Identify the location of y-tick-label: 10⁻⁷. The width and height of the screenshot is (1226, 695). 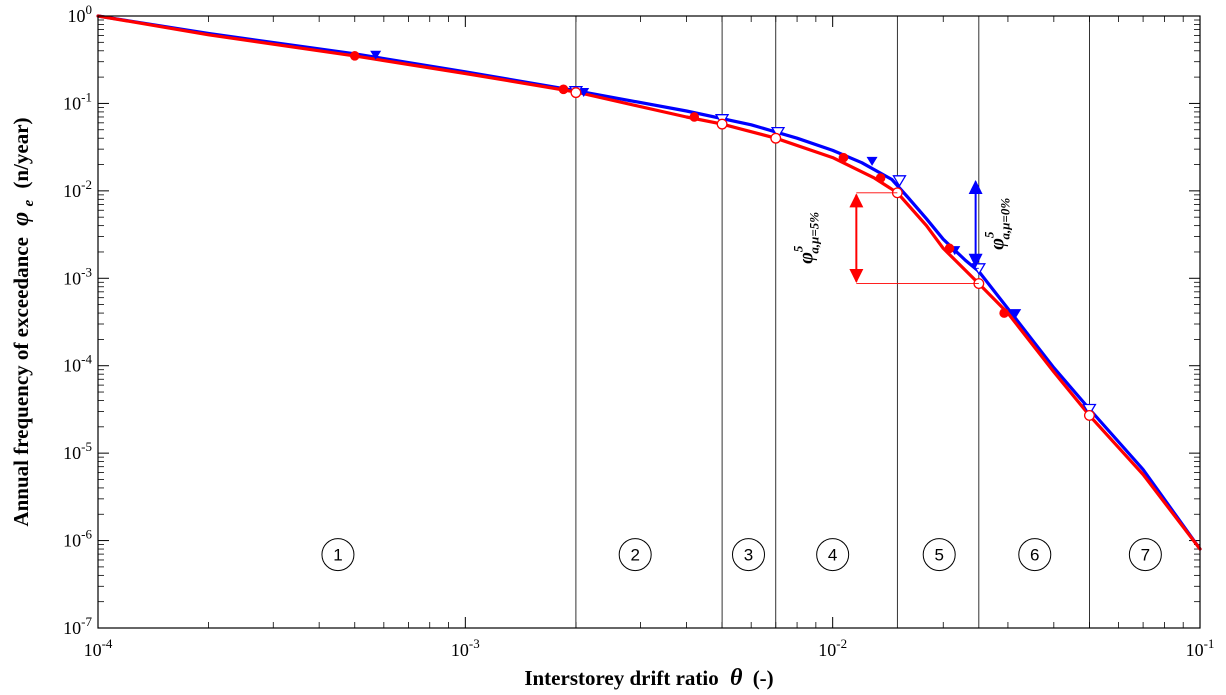
(77, 626).